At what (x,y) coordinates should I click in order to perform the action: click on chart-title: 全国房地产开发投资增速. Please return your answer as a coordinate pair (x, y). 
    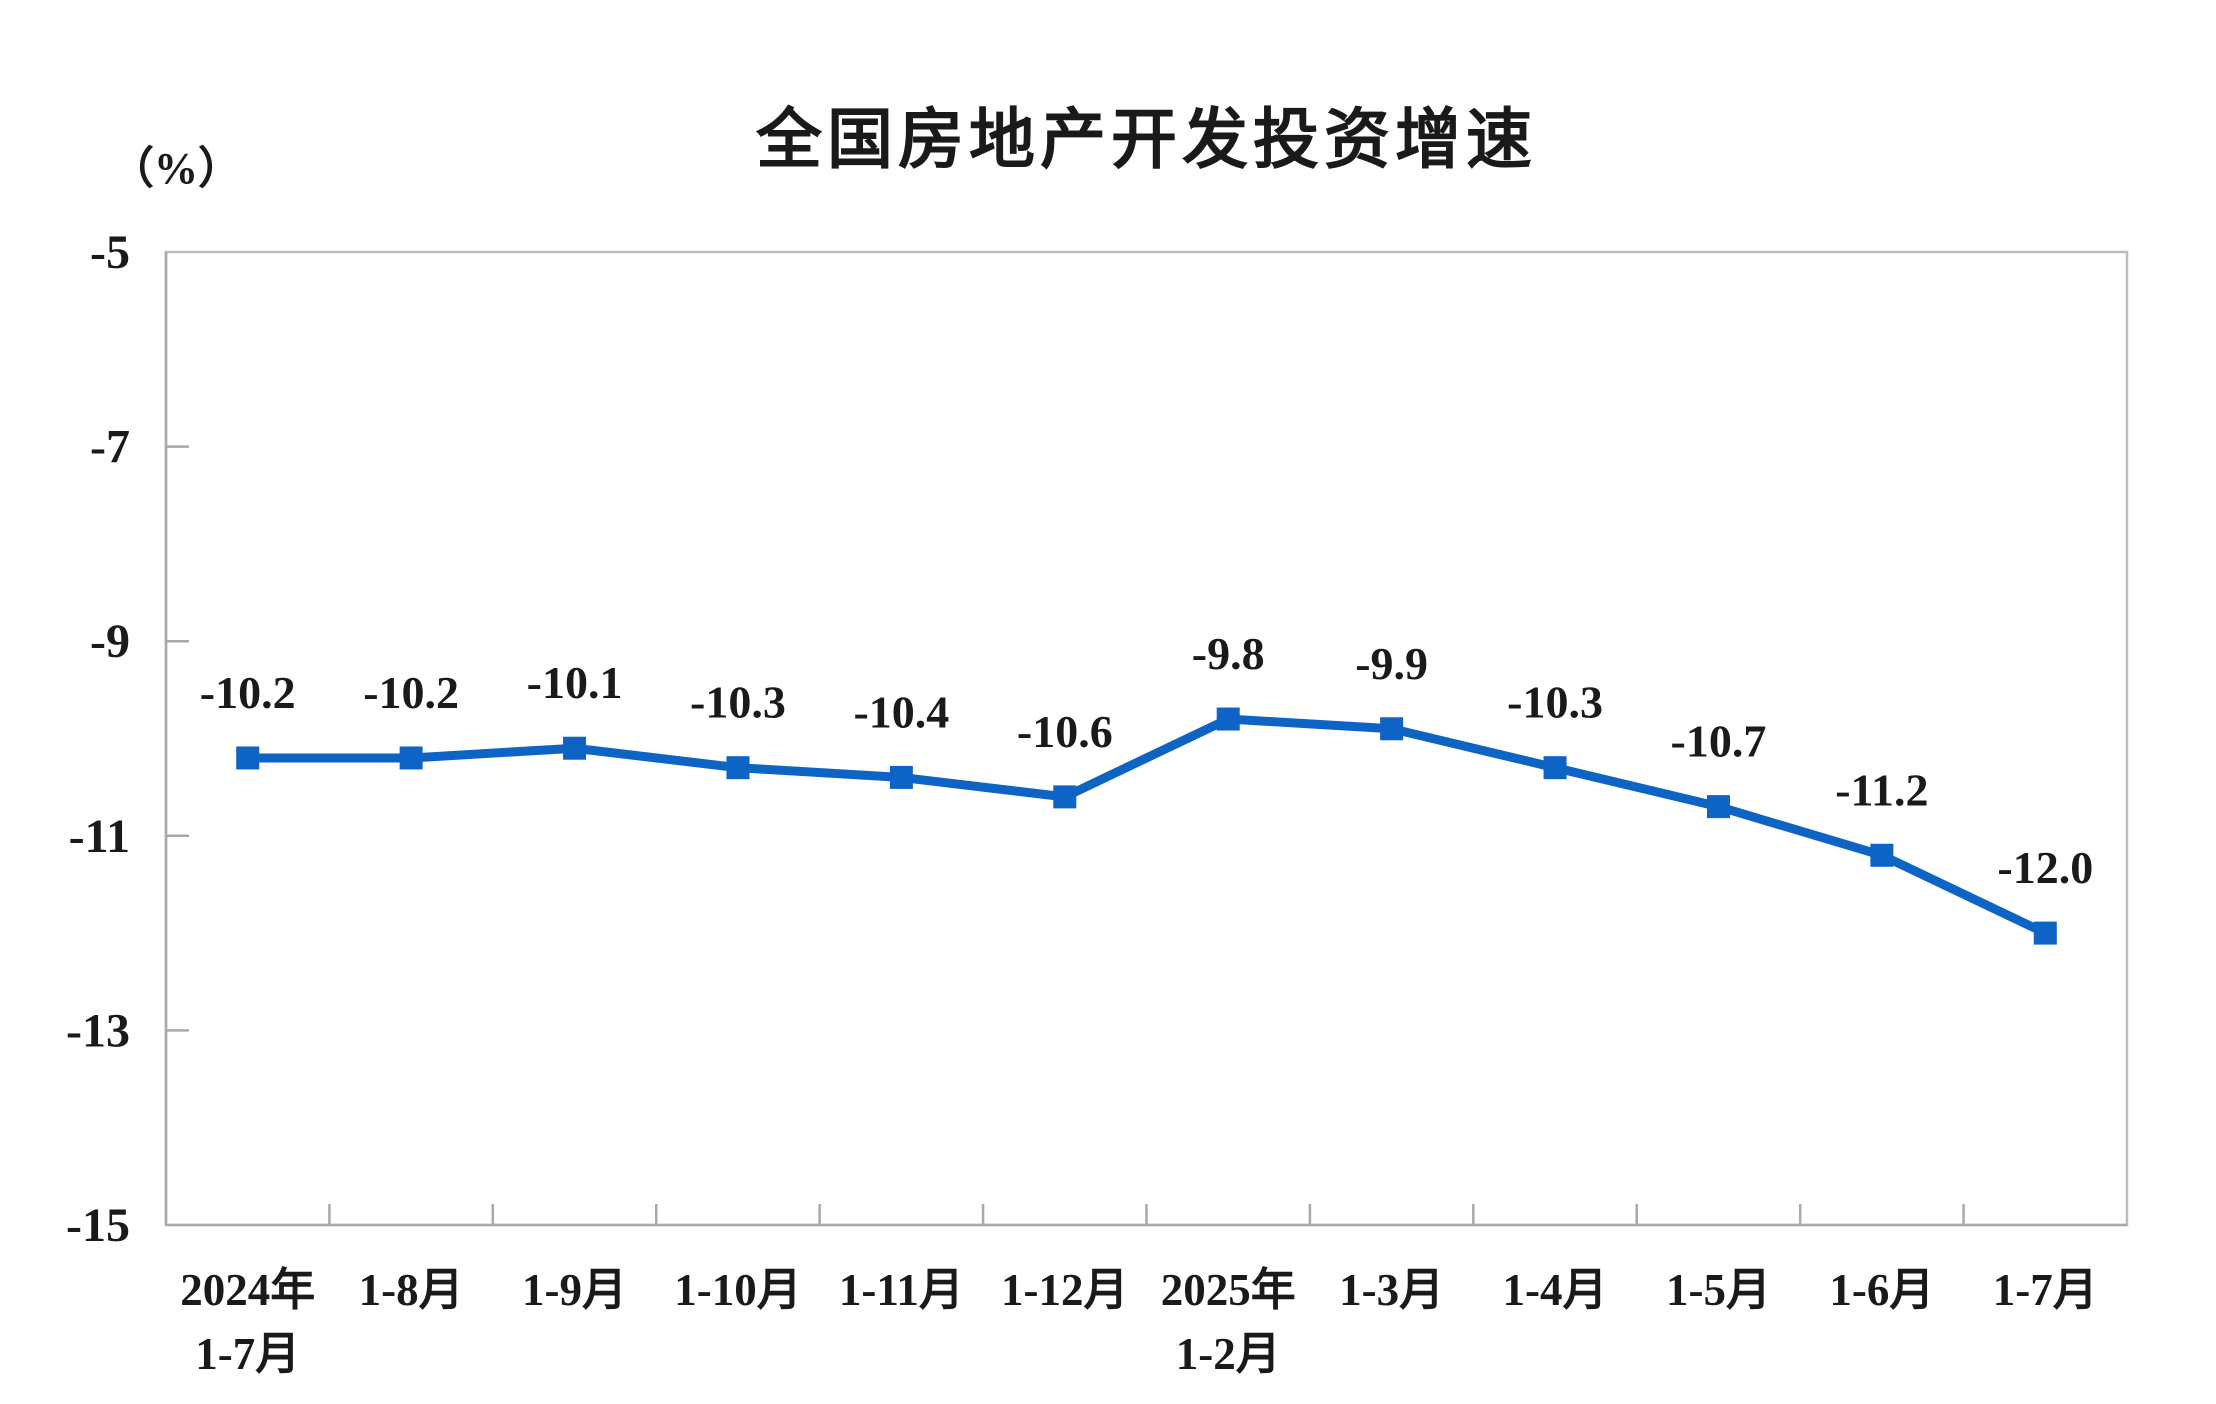
    Looking at the image, I should click on (1146, 139).